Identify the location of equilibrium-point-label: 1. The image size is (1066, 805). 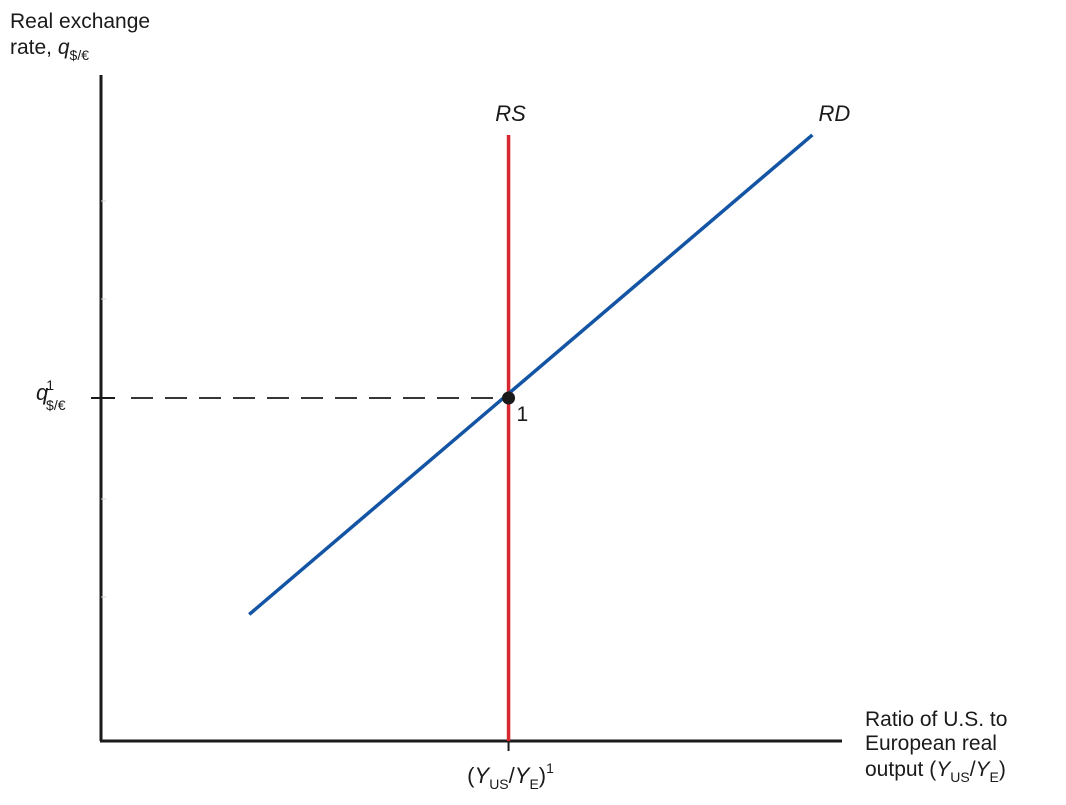
(523, 414).